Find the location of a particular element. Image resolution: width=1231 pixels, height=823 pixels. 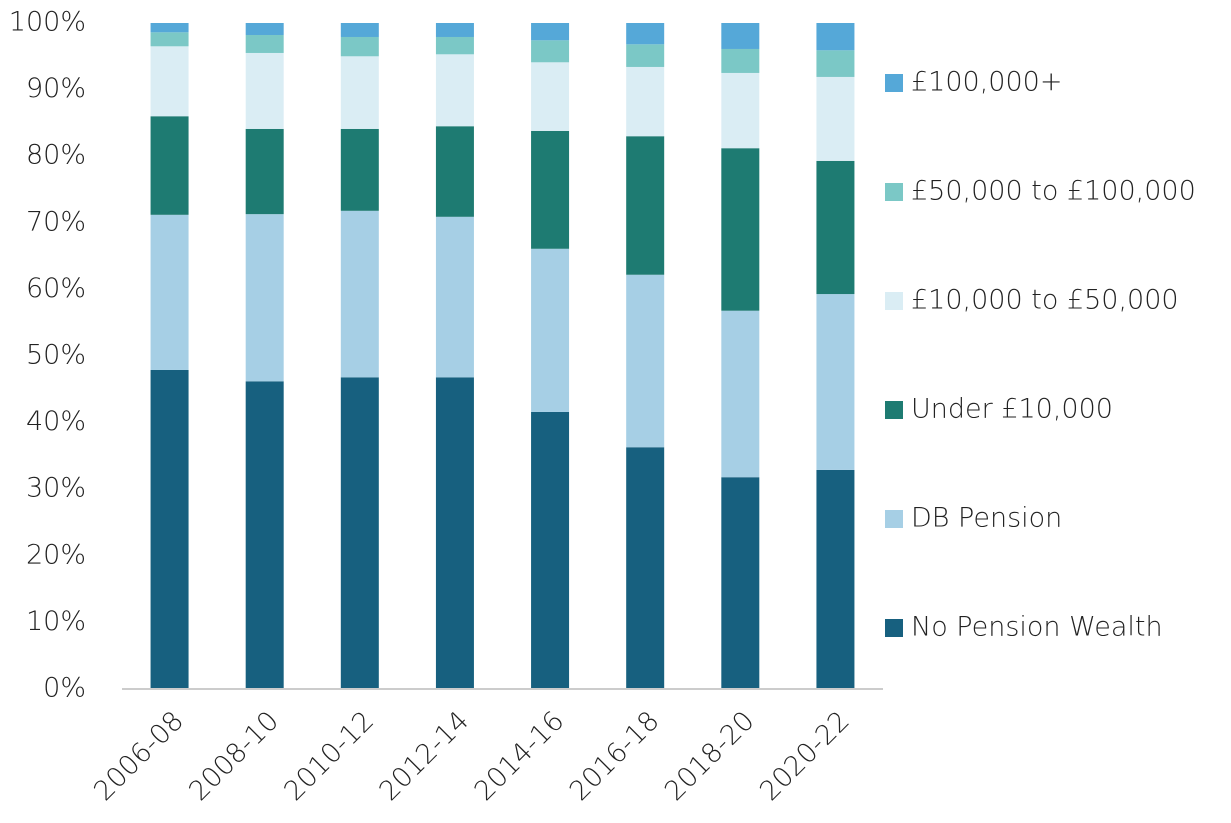

y-tick-label: 10% is located at coordinates (56, 621).